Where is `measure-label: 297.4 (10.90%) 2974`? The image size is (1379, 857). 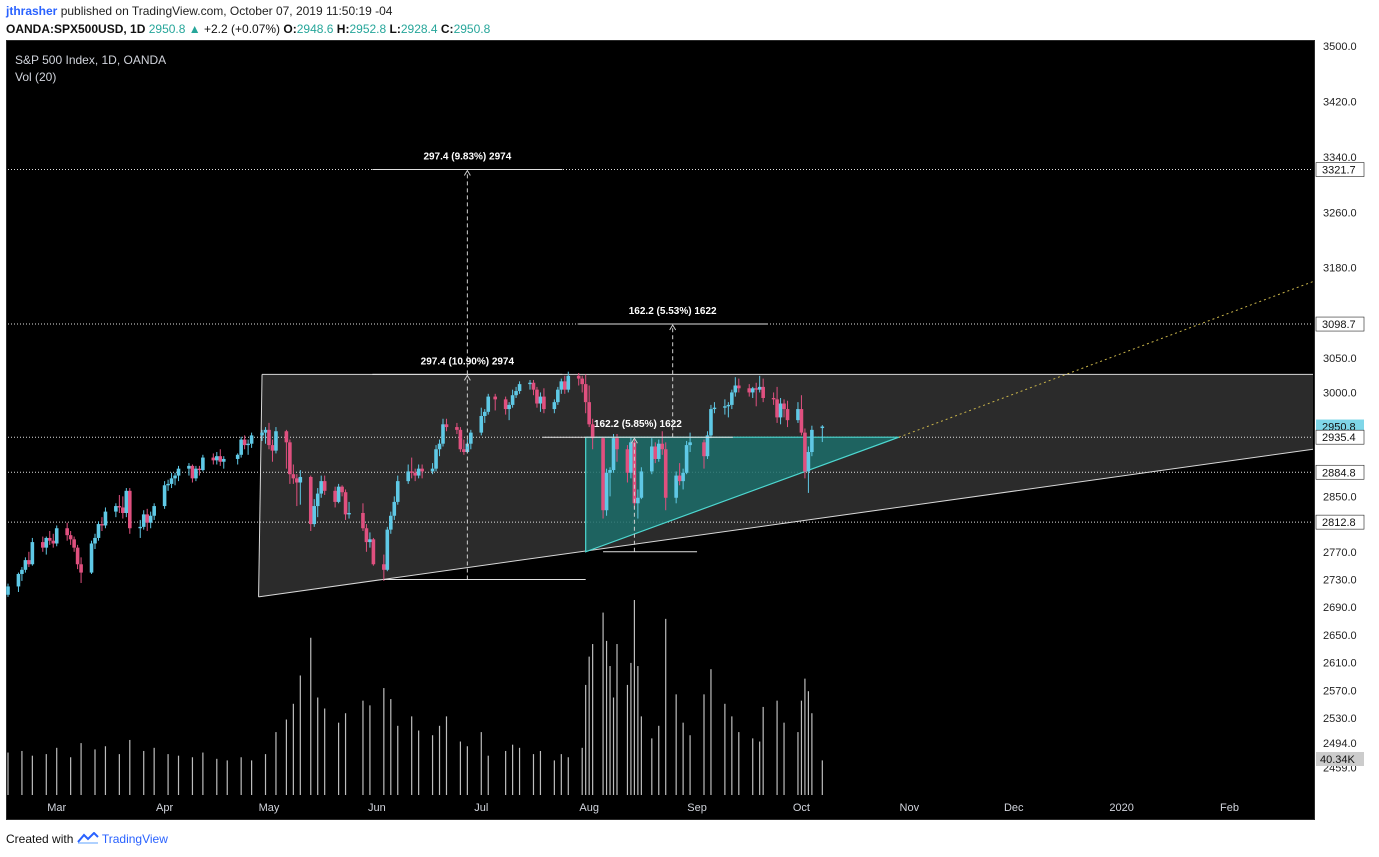
measure-label: 297.4 (10.90%) 2974 is located at coordinates (468, 361).